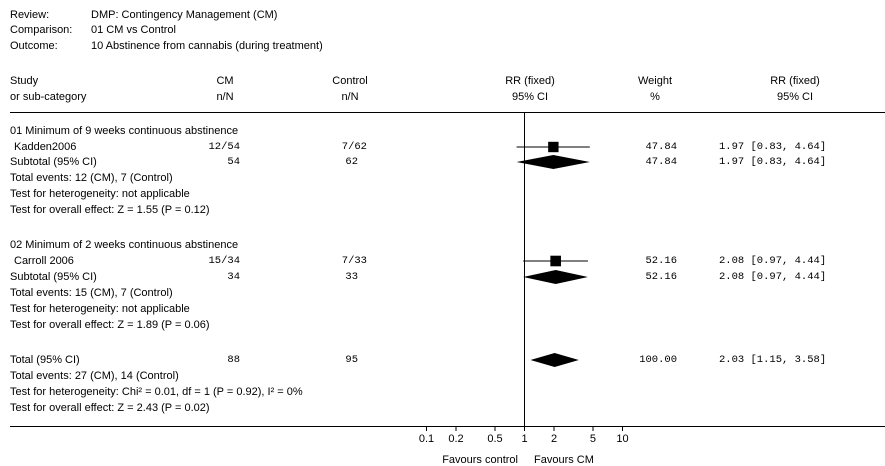  I want to click on total-rr: 2.03 [1.15, 3.58], so click(773, 360).